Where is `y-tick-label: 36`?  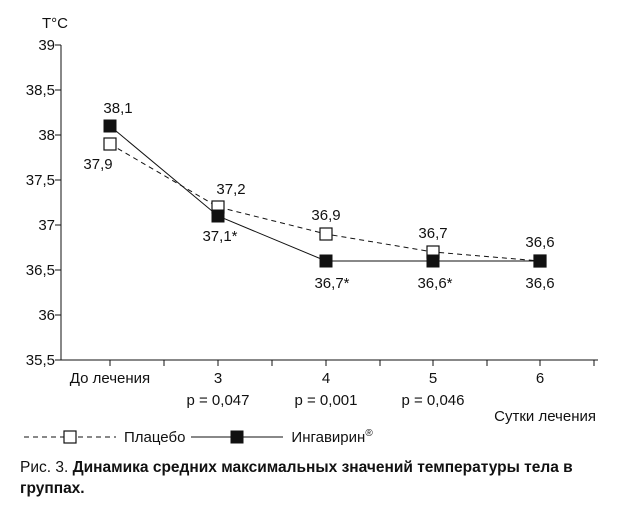 y-tick-label: 36 is located at coordinates (46, 315).